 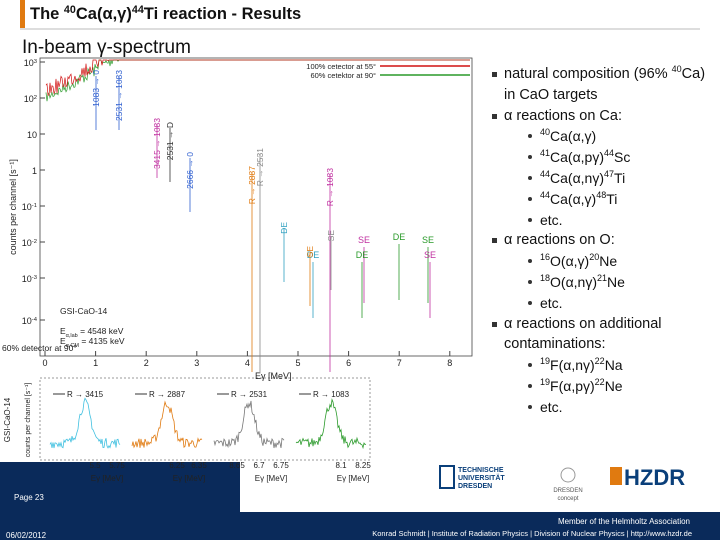 What do you see at coordinates (343, 75) in the screenshot?
I see `legend-label: 60% cetektor at 90°` at bounding box center [343, 75].